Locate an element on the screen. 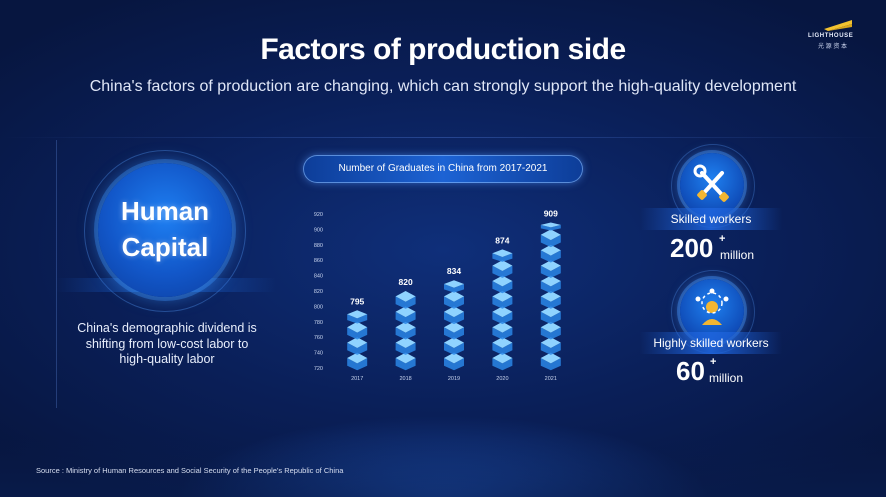  y-tick-label: 860 is located at coordinates (318, 261).